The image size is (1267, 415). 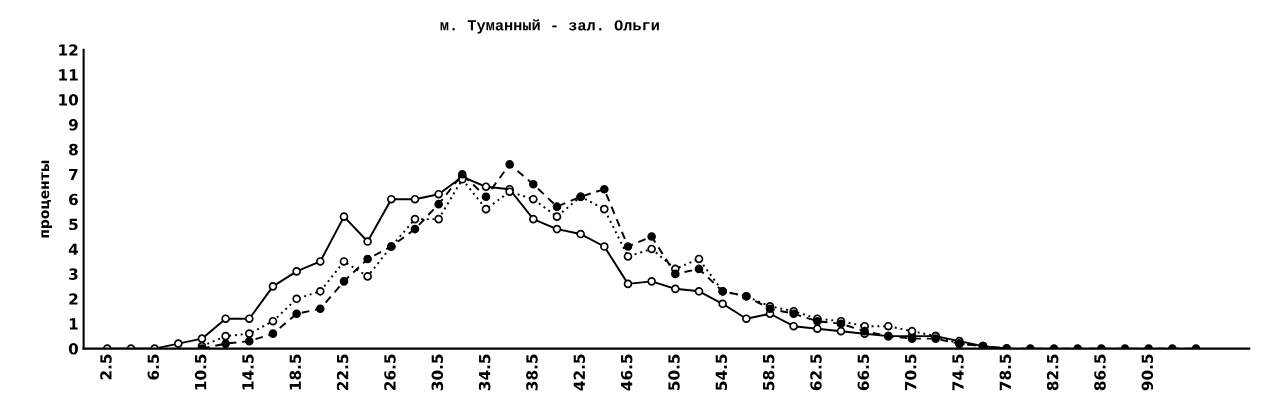 What do you see at coordinates (1005, 372) in the screenshot?
I see `x-tick-label: 78.5` at bounding box center [1005, 372].